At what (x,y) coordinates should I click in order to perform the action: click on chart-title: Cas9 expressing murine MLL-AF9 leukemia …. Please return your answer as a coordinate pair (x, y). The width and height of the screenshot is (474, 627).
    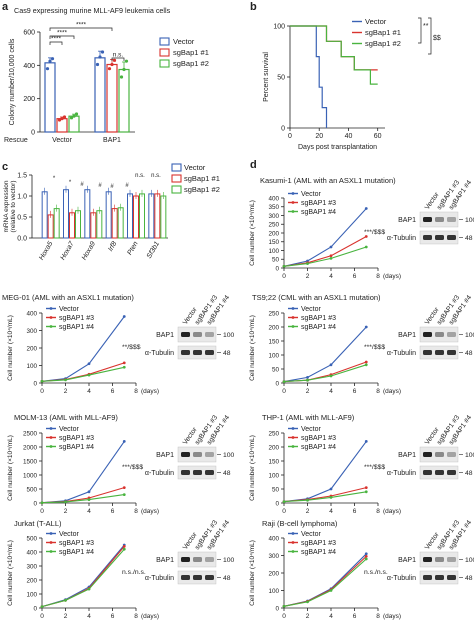
    Looking at the image, I should click on (92, 10).